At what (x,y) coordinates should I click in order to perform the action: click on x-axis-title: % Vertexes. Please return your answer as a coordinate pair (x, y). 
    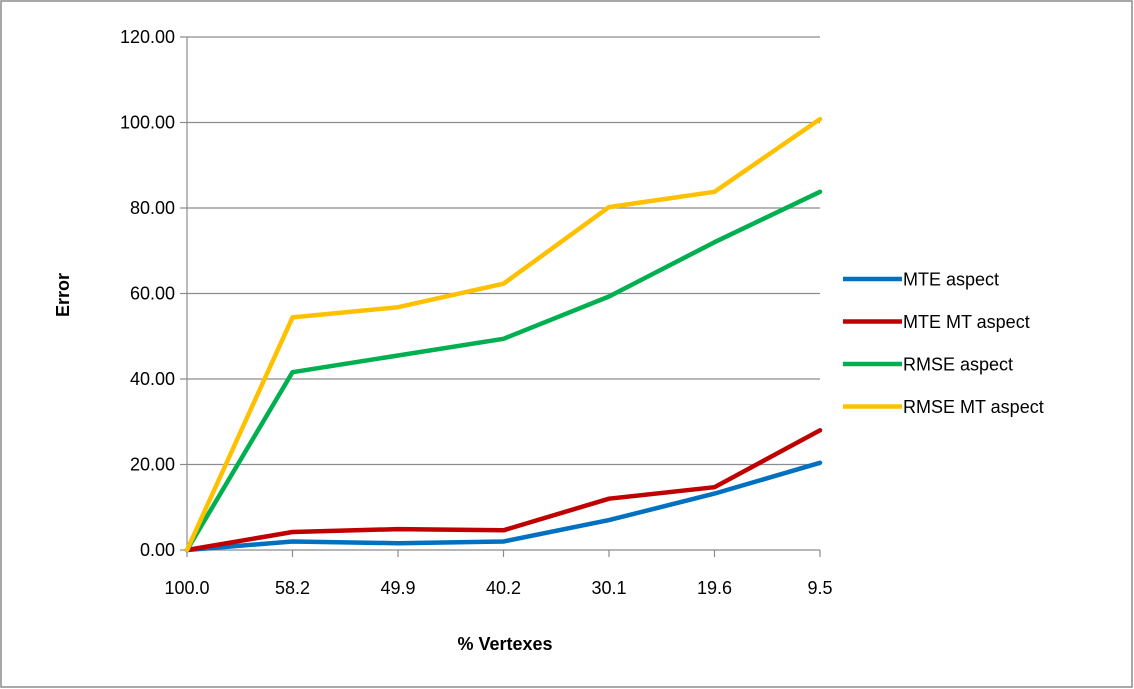
    Looking at the image, I should click on (504, 644).